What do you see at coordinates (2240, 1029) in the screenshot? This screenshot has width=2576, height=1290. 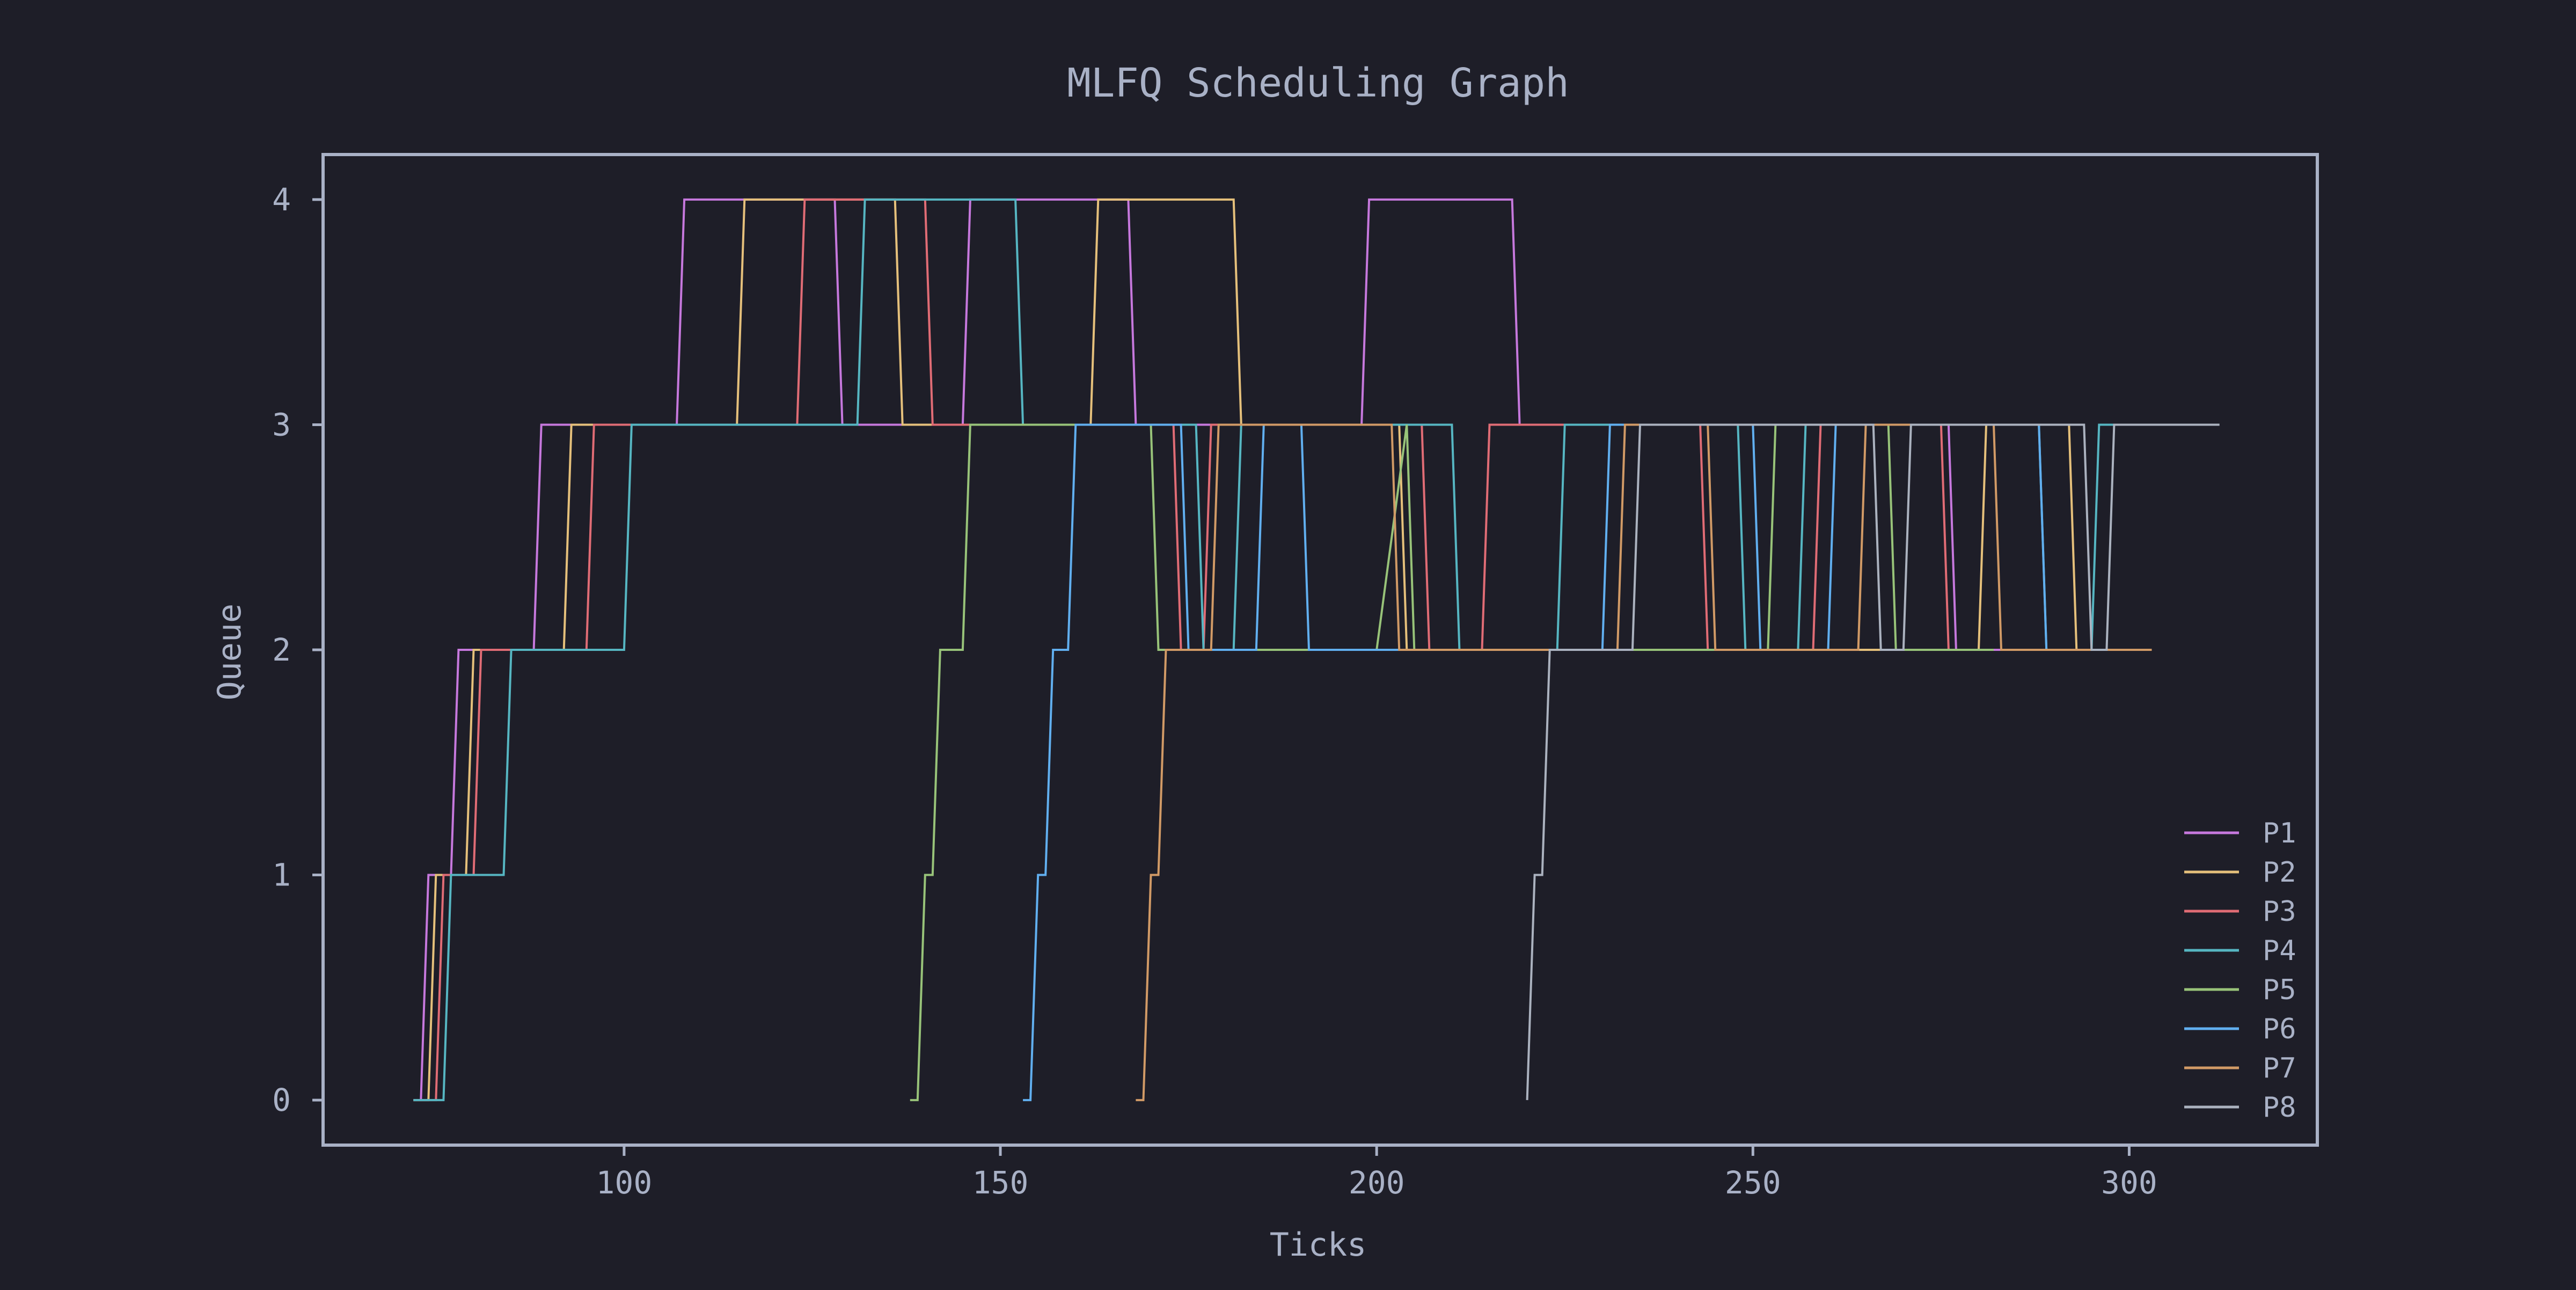 I see `legend-item-p6: P6` at bounding box center [2240, 1029].